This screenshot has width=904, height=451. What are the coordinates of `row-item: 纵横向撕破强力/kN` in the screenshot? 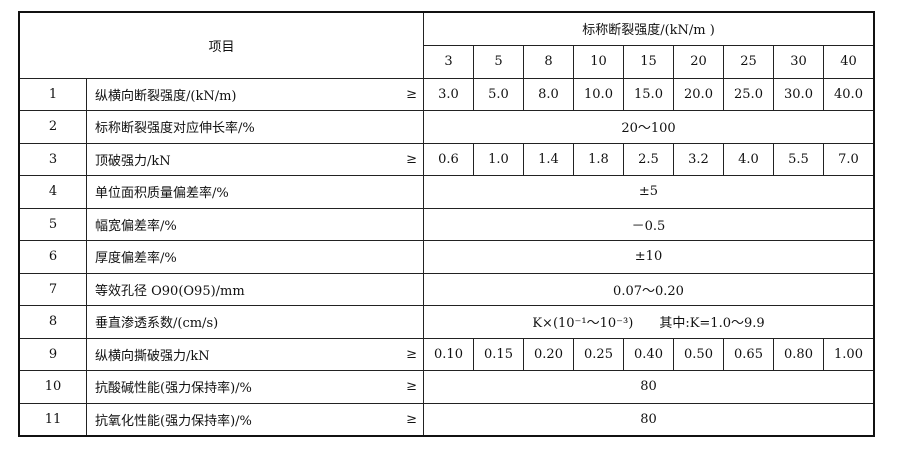 It's located at (240, 354).